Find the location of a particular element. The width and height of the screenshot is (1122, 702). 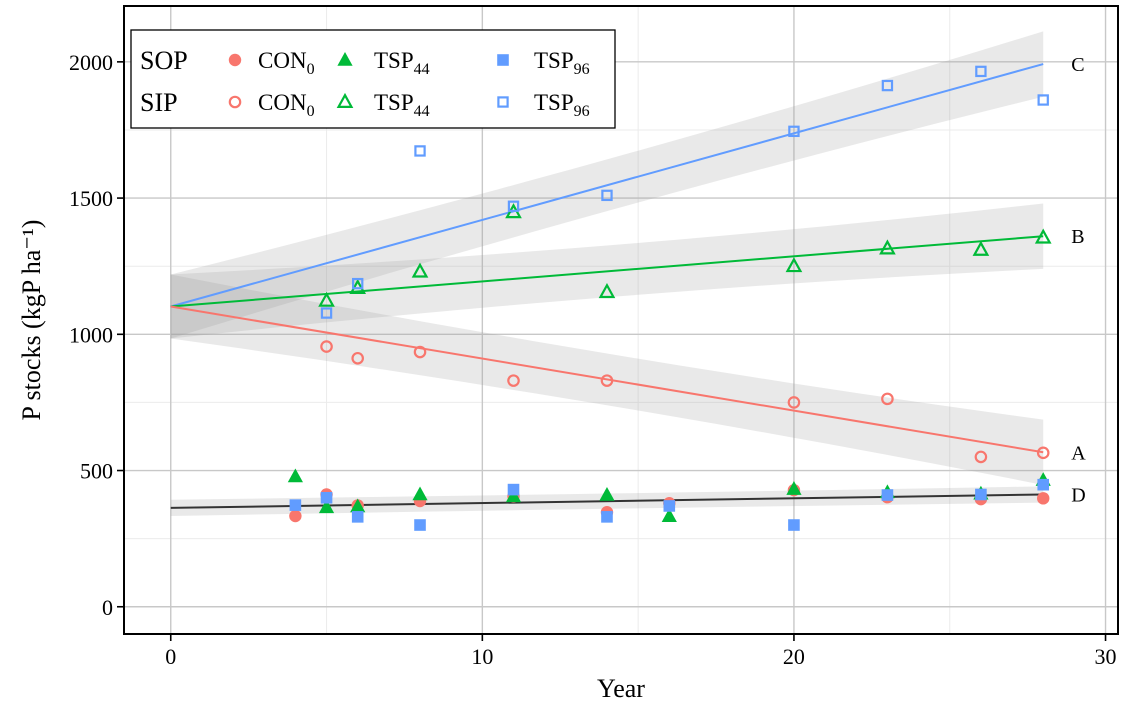

fit-line-D is located at coordinates (607, 501).